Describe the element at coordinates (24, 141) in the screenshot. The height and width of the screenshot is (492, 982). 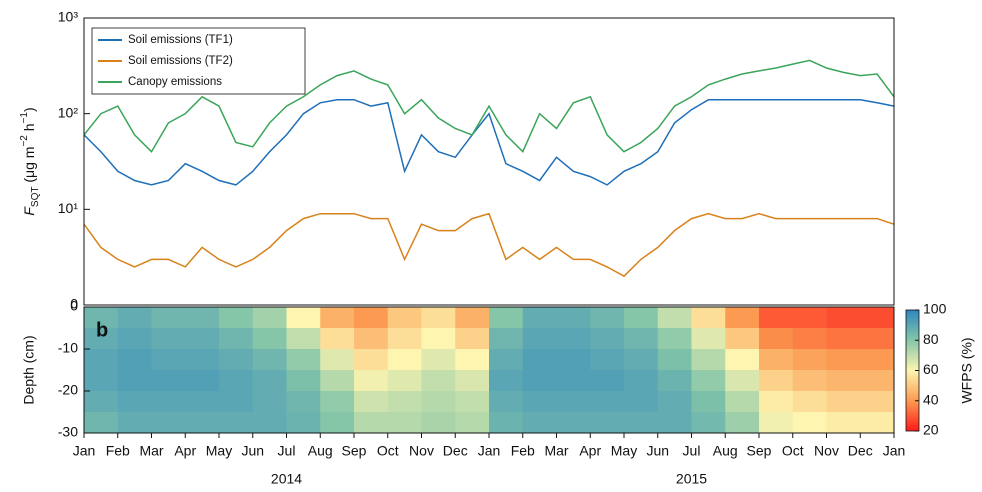
I see `y-axis-label-part: −2` at that location.